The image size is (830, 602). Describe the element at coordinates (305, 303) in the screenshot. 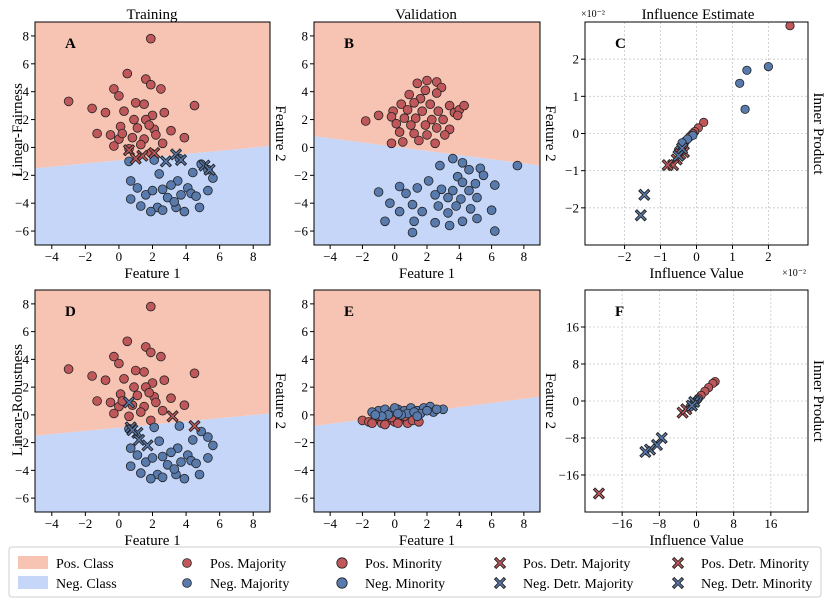

I see `y-tick-label: 8` at that location.